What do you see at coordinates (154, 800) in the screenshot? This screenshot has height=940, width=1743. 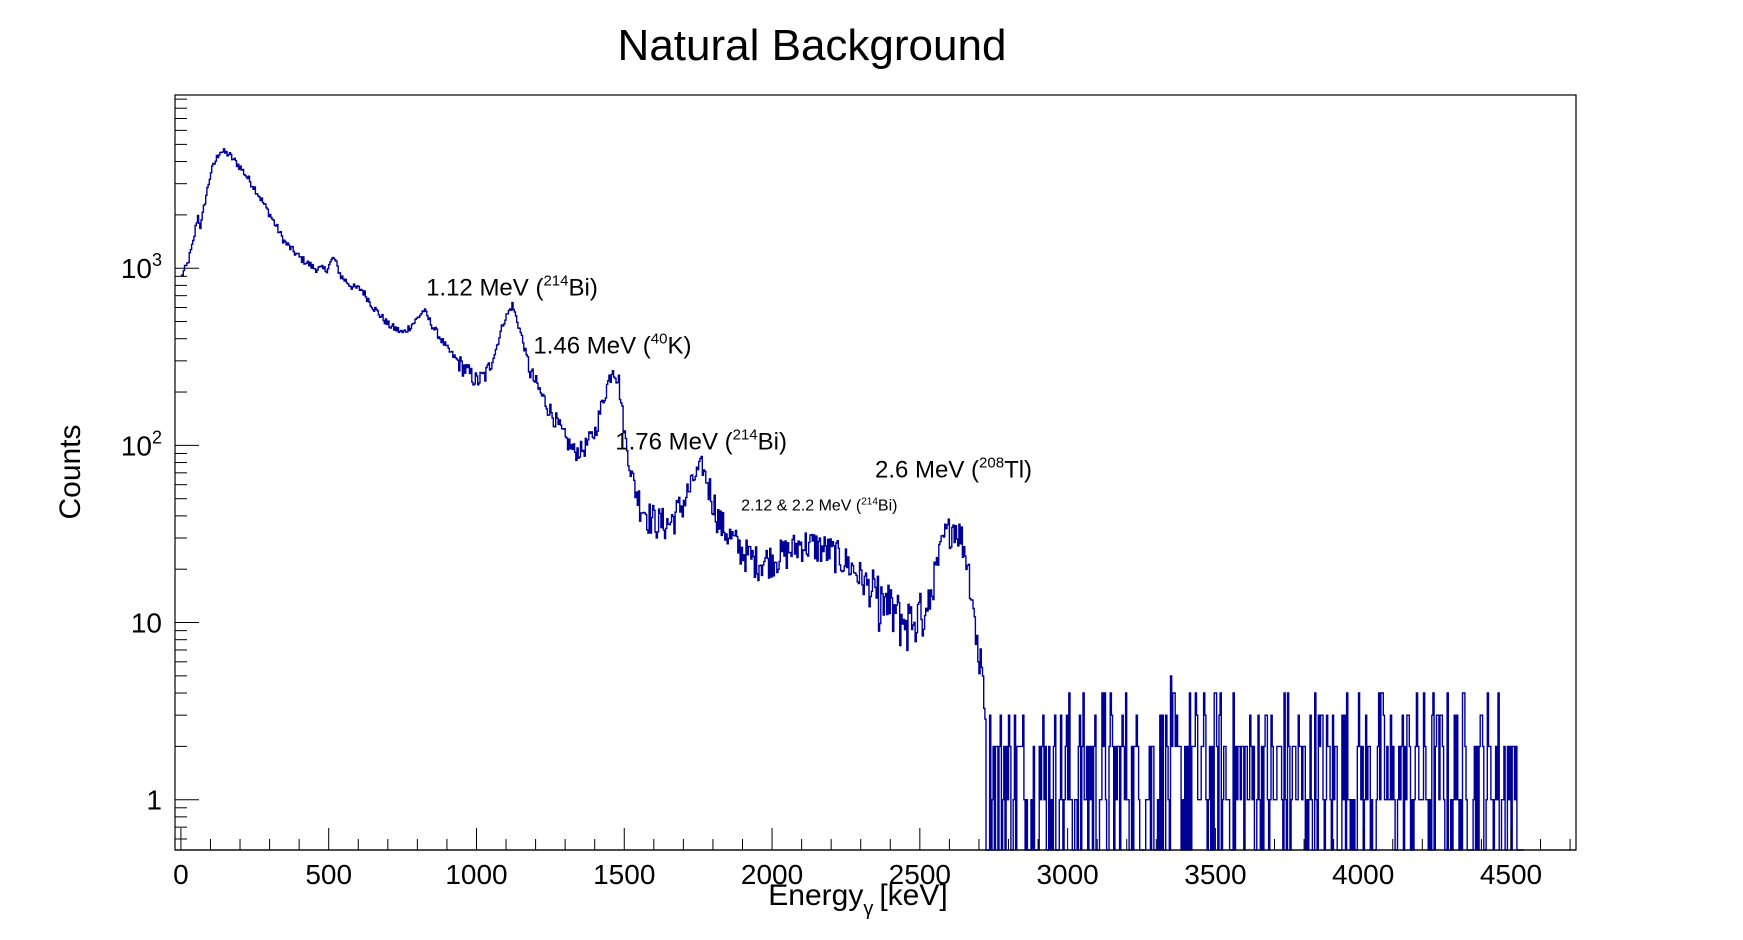 I see `y-tick-label: 1` at bounding box center [154, 800].